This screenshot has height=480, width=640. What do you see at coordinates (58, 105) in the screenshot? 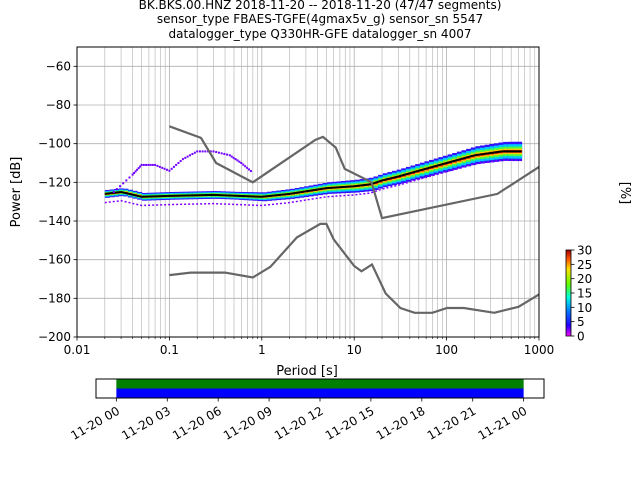
I see `y-tick-label: −80` at bounding box center [58, 105].